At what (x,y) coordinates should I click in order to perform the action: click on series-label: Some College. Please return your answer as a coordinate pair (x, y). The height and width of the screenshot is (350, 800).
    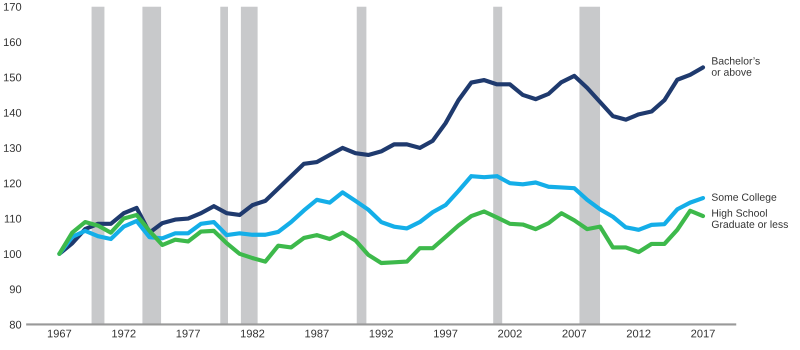
    Looking at the image, I should click on (744, 198).